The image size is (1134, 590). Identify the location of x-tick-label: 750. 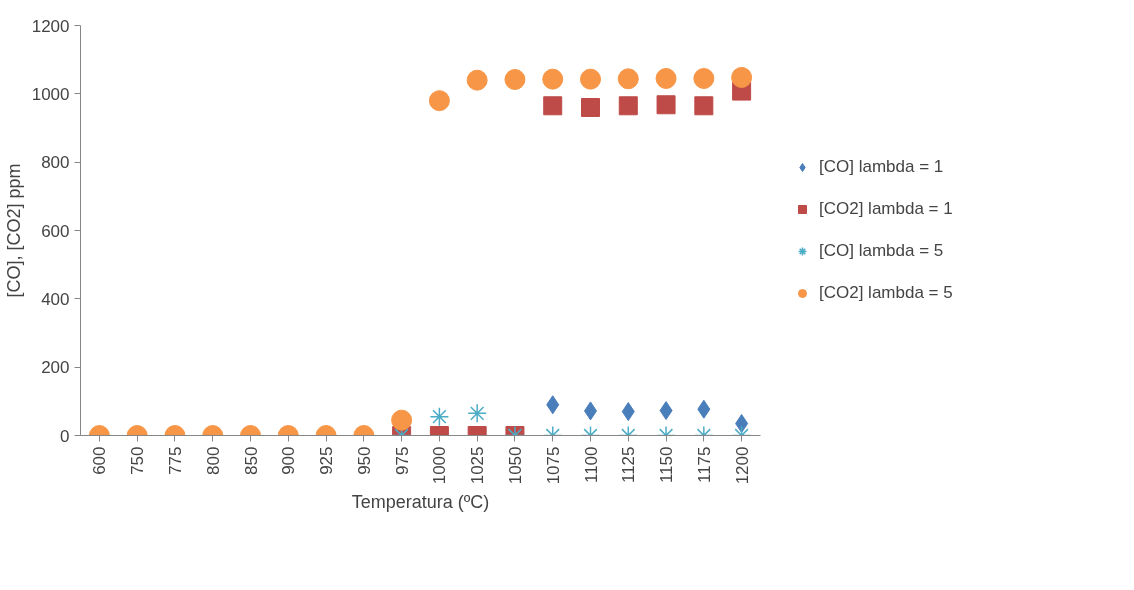
(138, 460).